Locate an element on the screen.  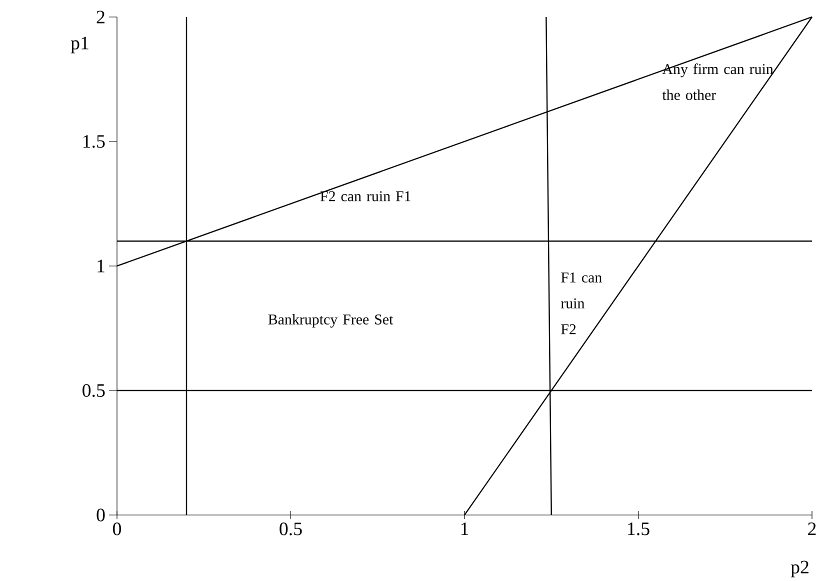
annotation: Bankruptcy Free Set is located at coordinates (331, 321).